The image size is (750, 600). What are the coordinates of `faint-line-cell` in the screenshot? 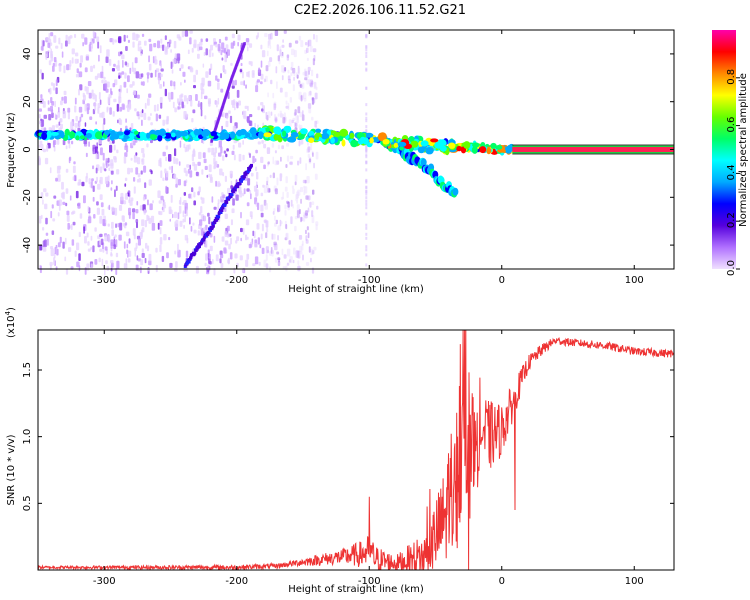 It's located at (244, 43).